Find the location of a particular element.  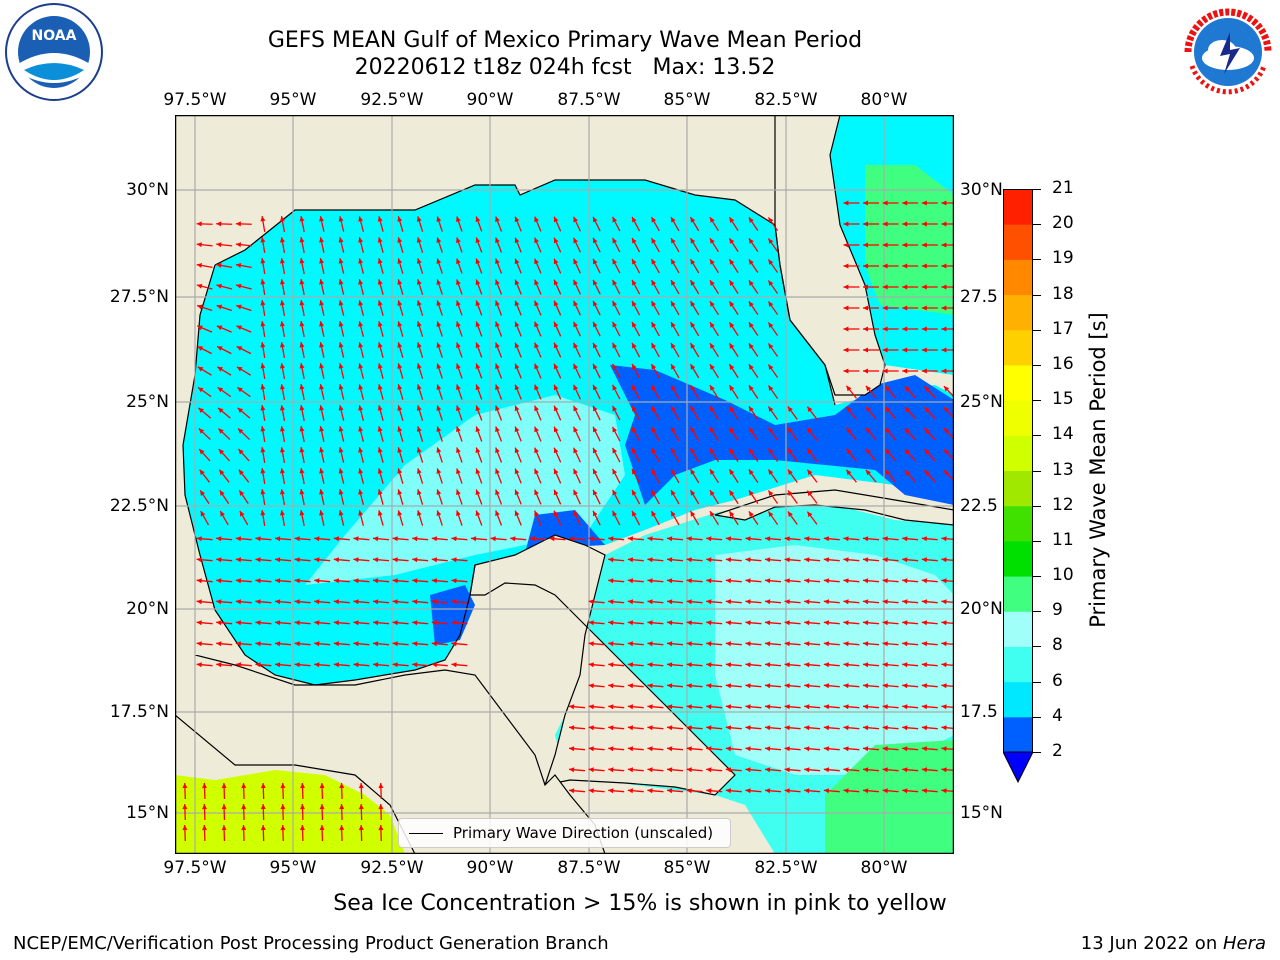

colorbar-tick-mark is located at coordinates (1037, 471).